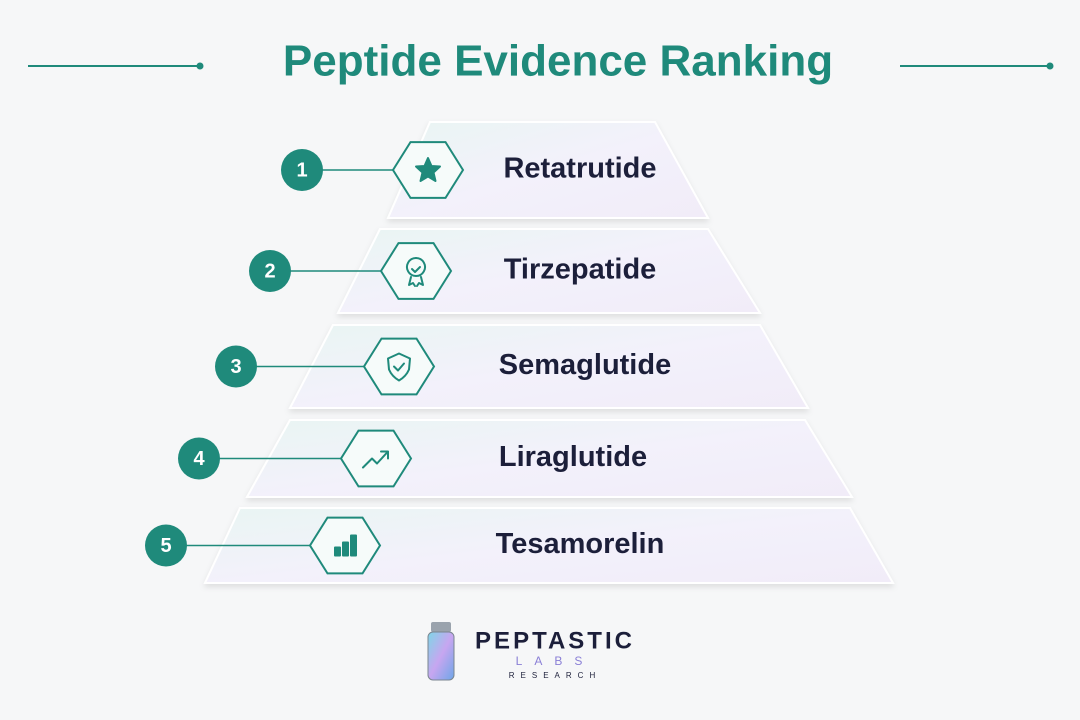 This screenshot has height=720, width=1080. Describe the element at coordinates (580, 270) in the screenshot. I see `tier-label: Tirzepatide` at that location.